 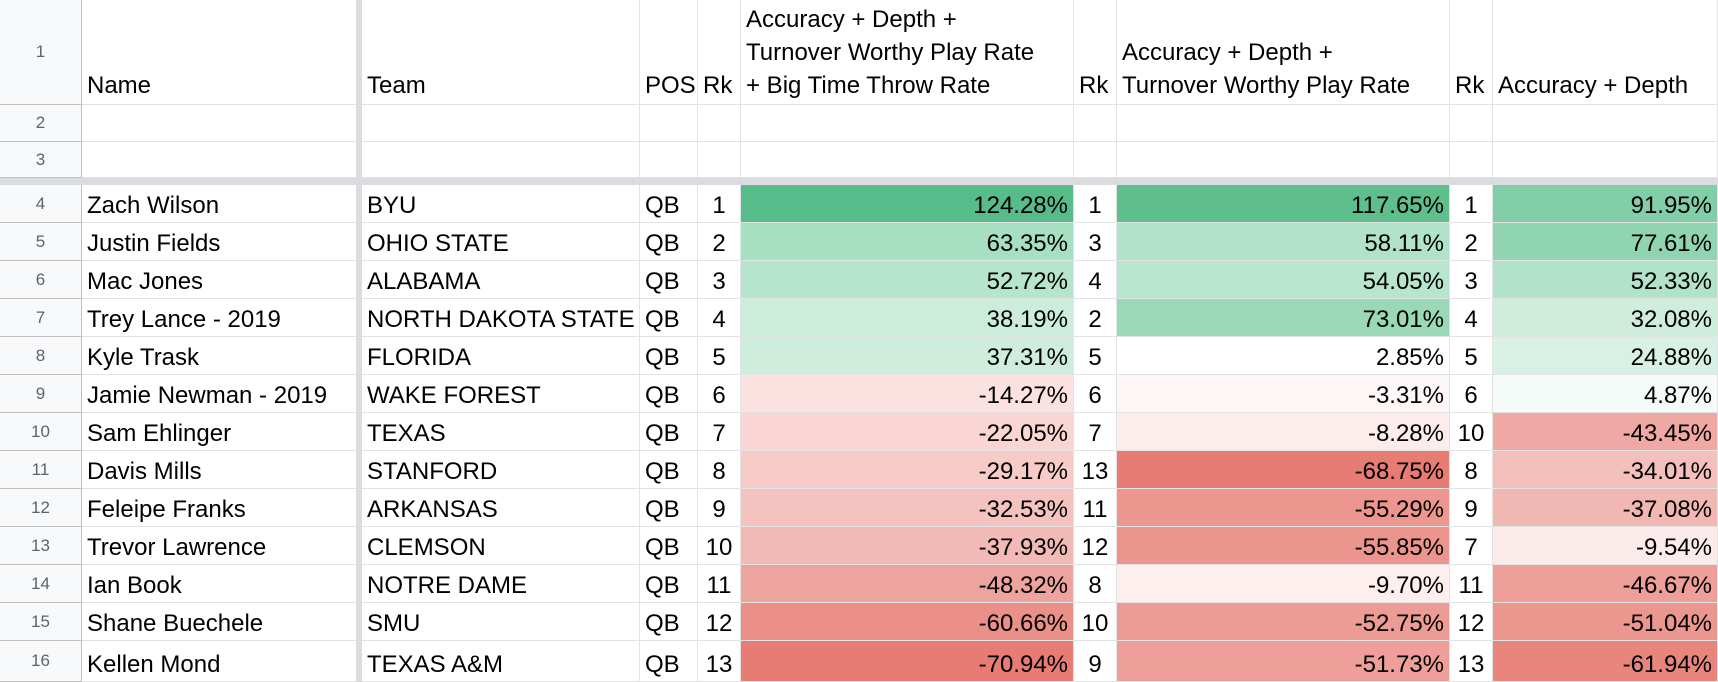 What do you see at coordinates (907, 622) in the screenshot?
I see `cell-score1: -60.66%` at bounding box center [907, 622].